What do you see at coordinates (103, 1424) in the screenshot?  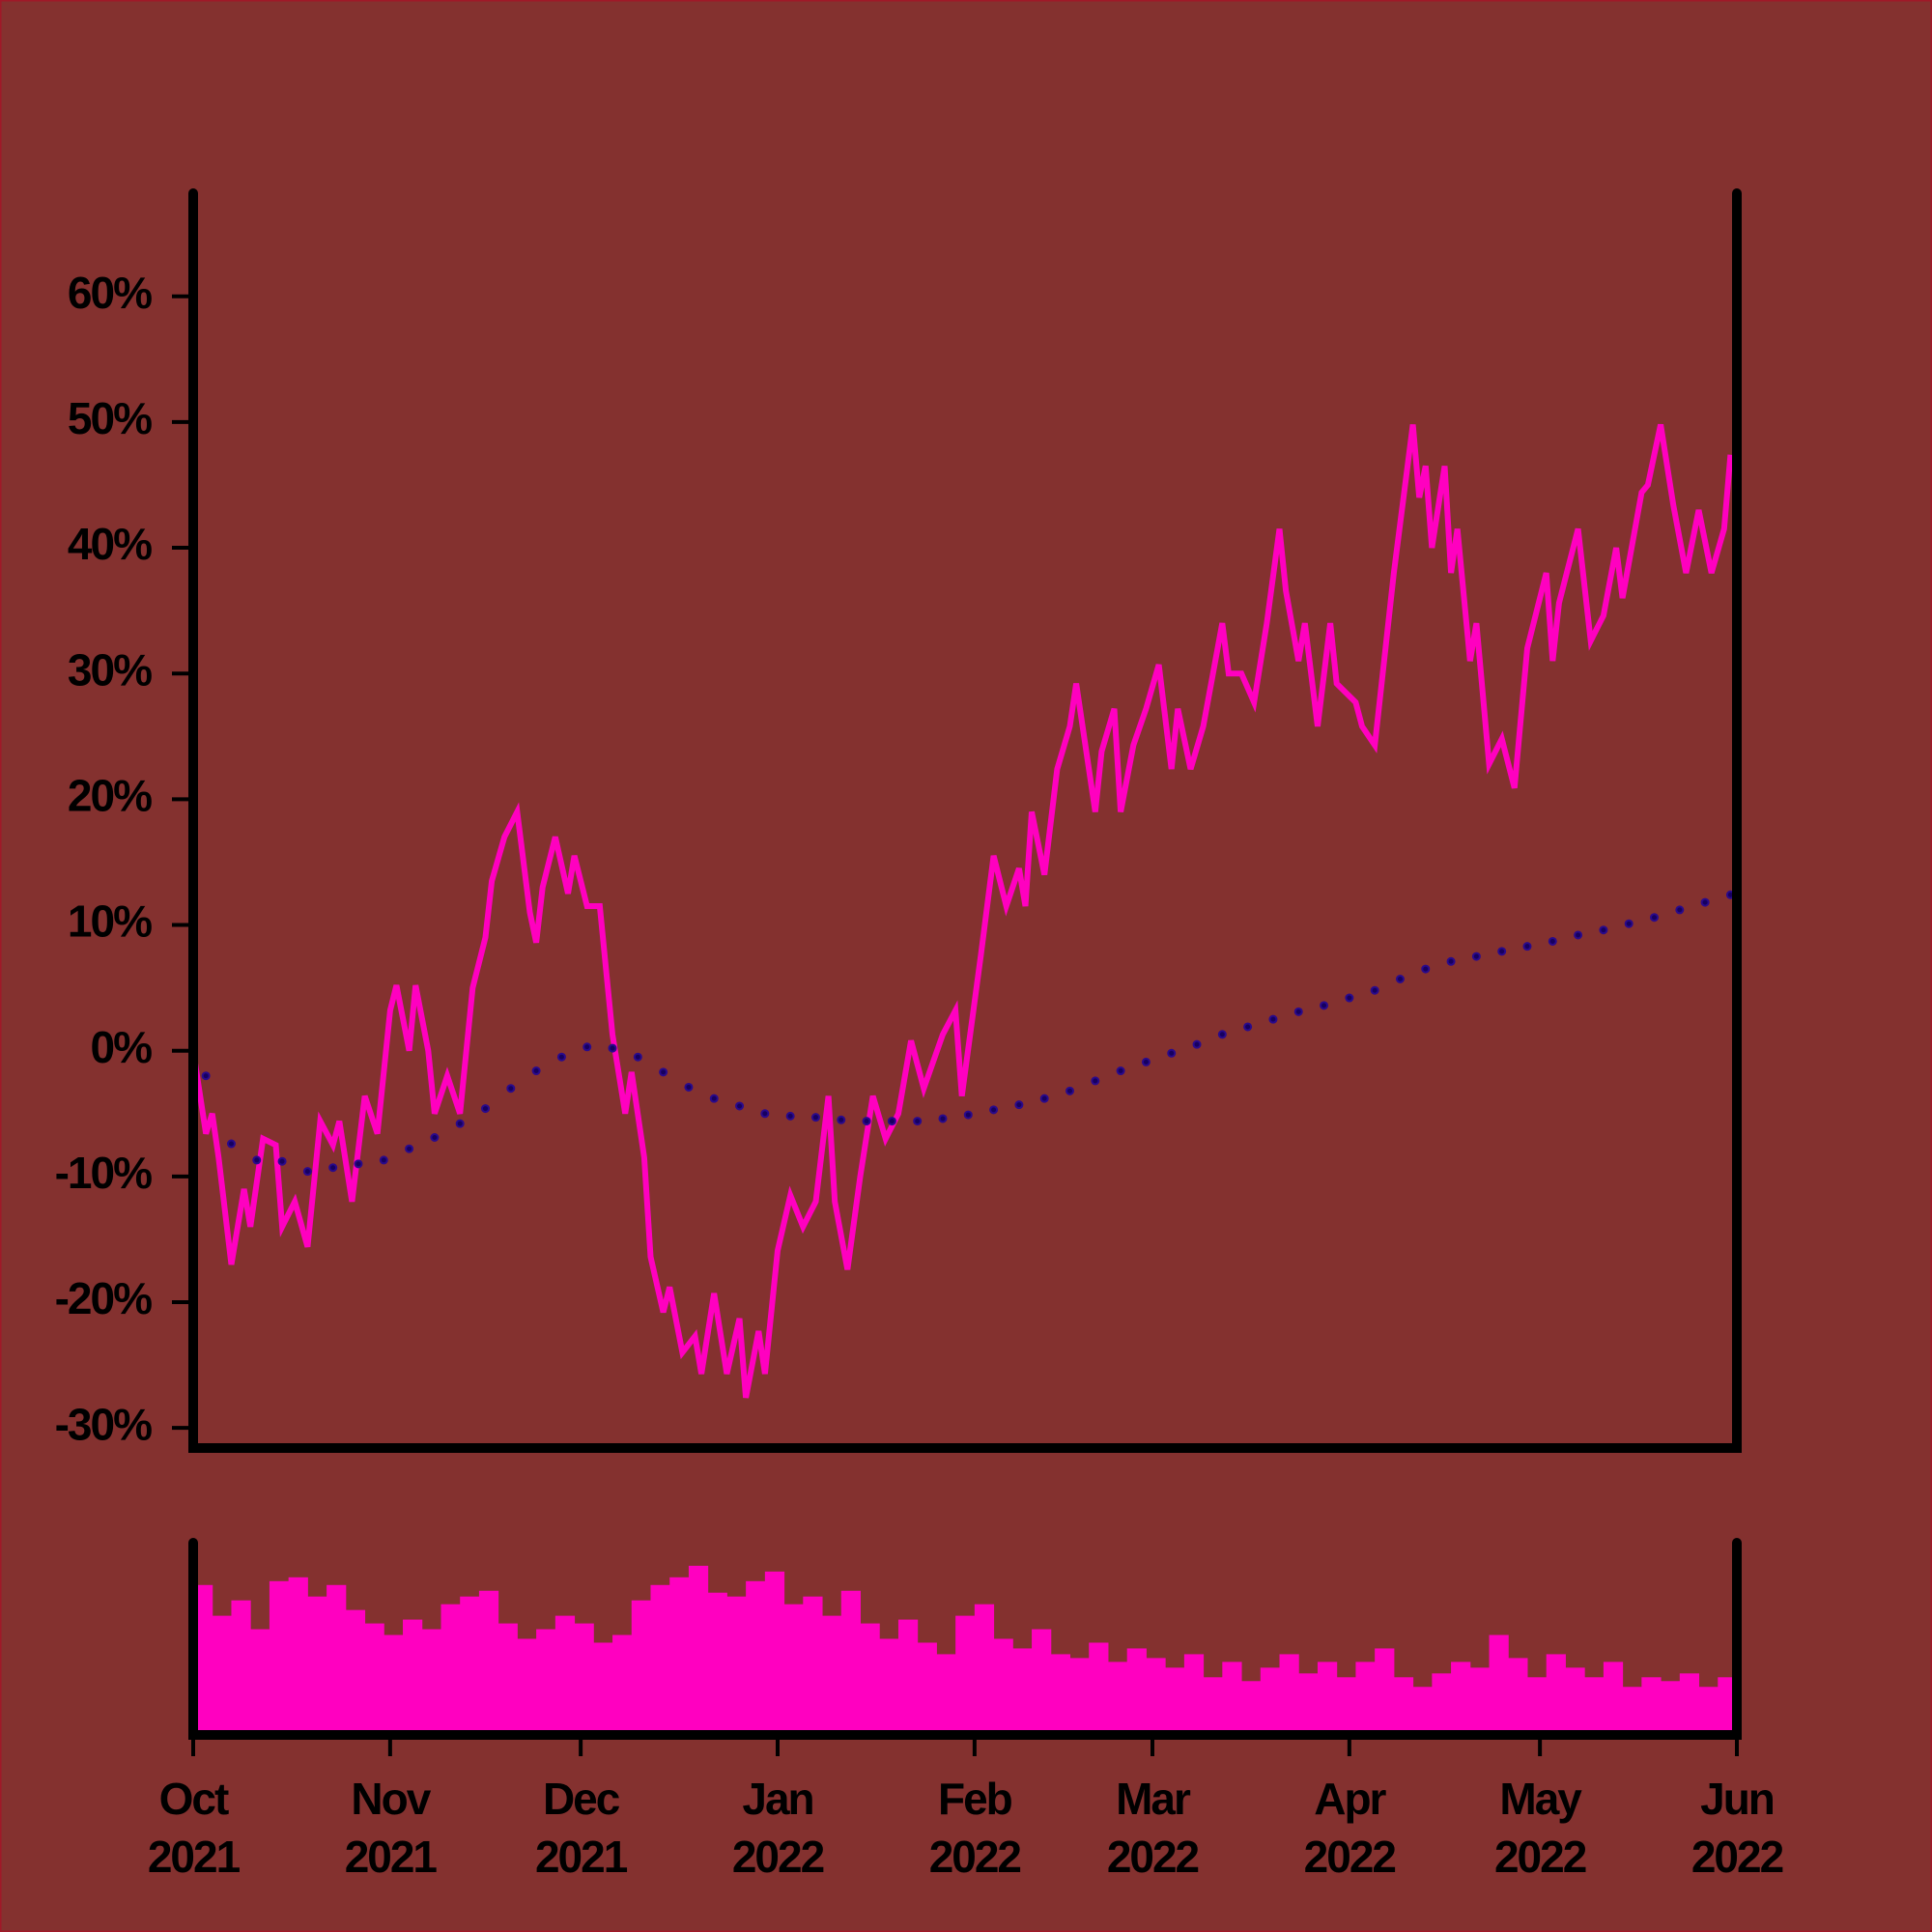 I see `y-tick-label: -30%` at bounding box center [103, 1424].